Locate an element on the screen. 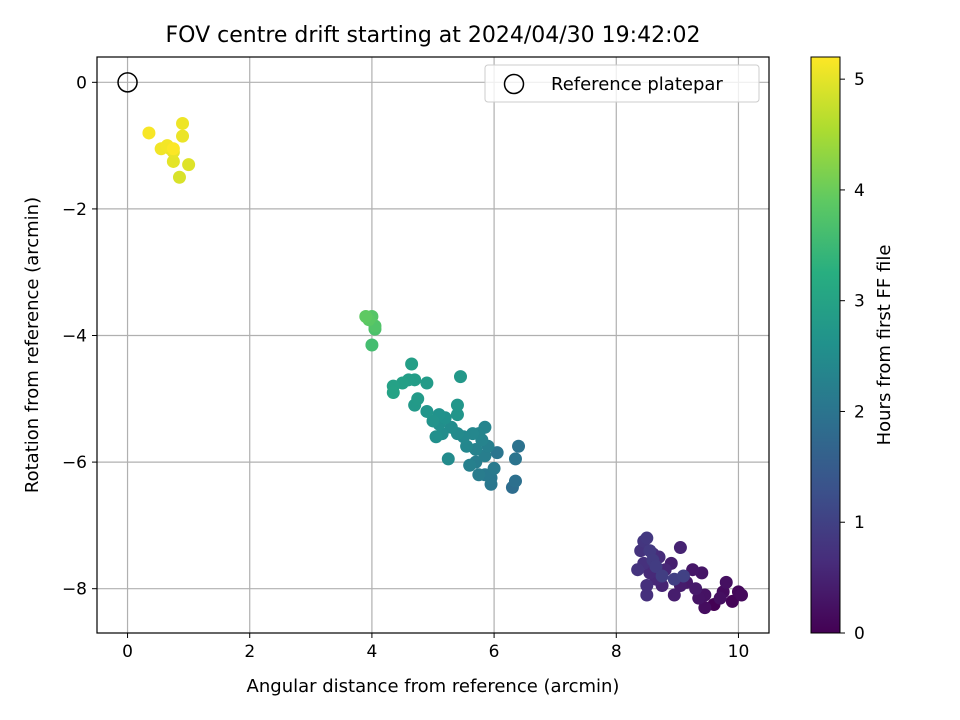 Image resolution: width=960 pixels, height=720 pixels. colorbar-gradient is located at coordinates (825, 345).